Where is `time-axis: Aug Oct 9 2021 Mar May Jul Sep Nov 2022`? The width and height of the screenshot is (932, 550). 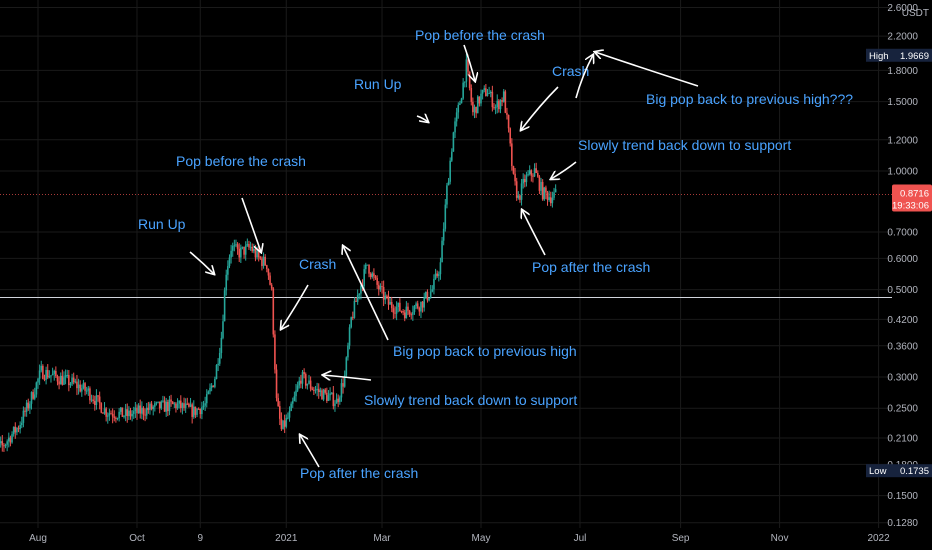 time-axis: Aug Oct 9 2021 Mar May Jul Sep Nov 2022 is located at coordinates (459, 538).